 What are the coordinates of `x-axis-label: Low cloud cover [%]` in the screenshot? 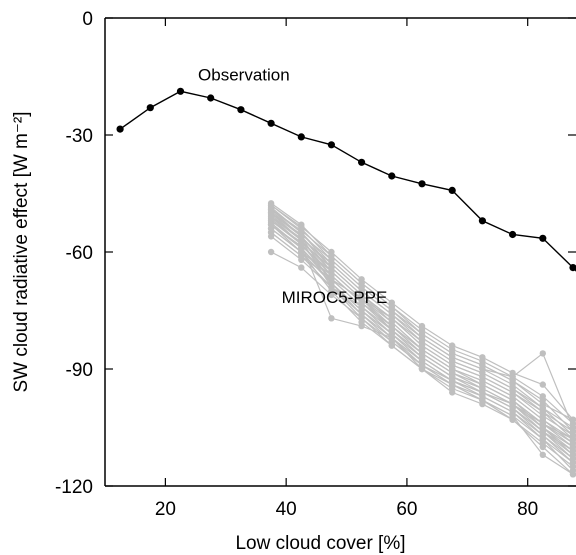 It's located at (320, 543).